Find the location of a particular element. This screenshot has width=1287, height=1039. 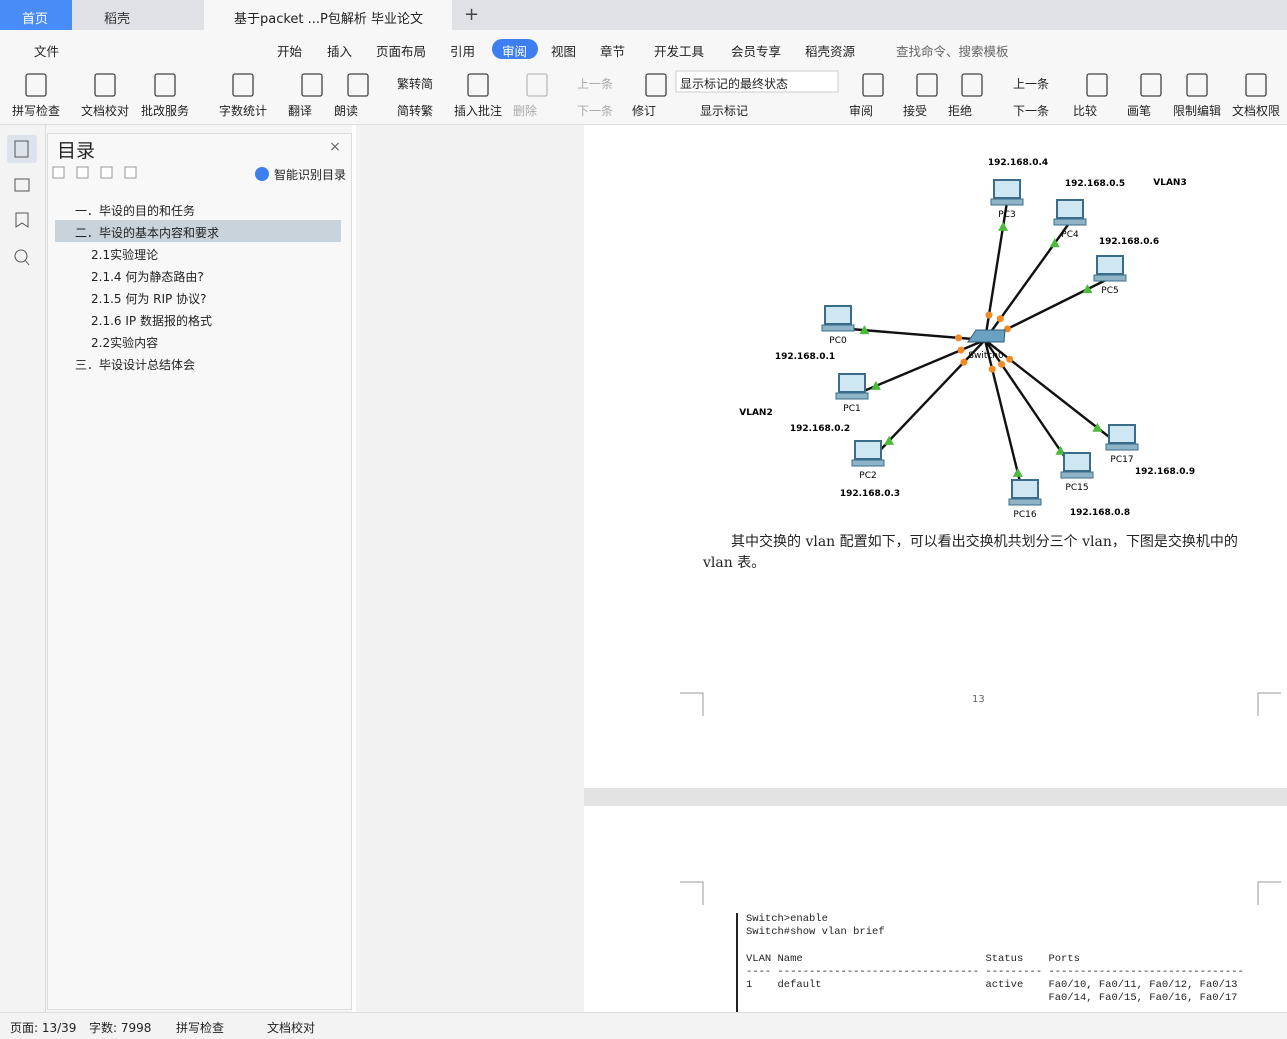

ribbon-button: 显示标记 is located at coordinates (724, 111).